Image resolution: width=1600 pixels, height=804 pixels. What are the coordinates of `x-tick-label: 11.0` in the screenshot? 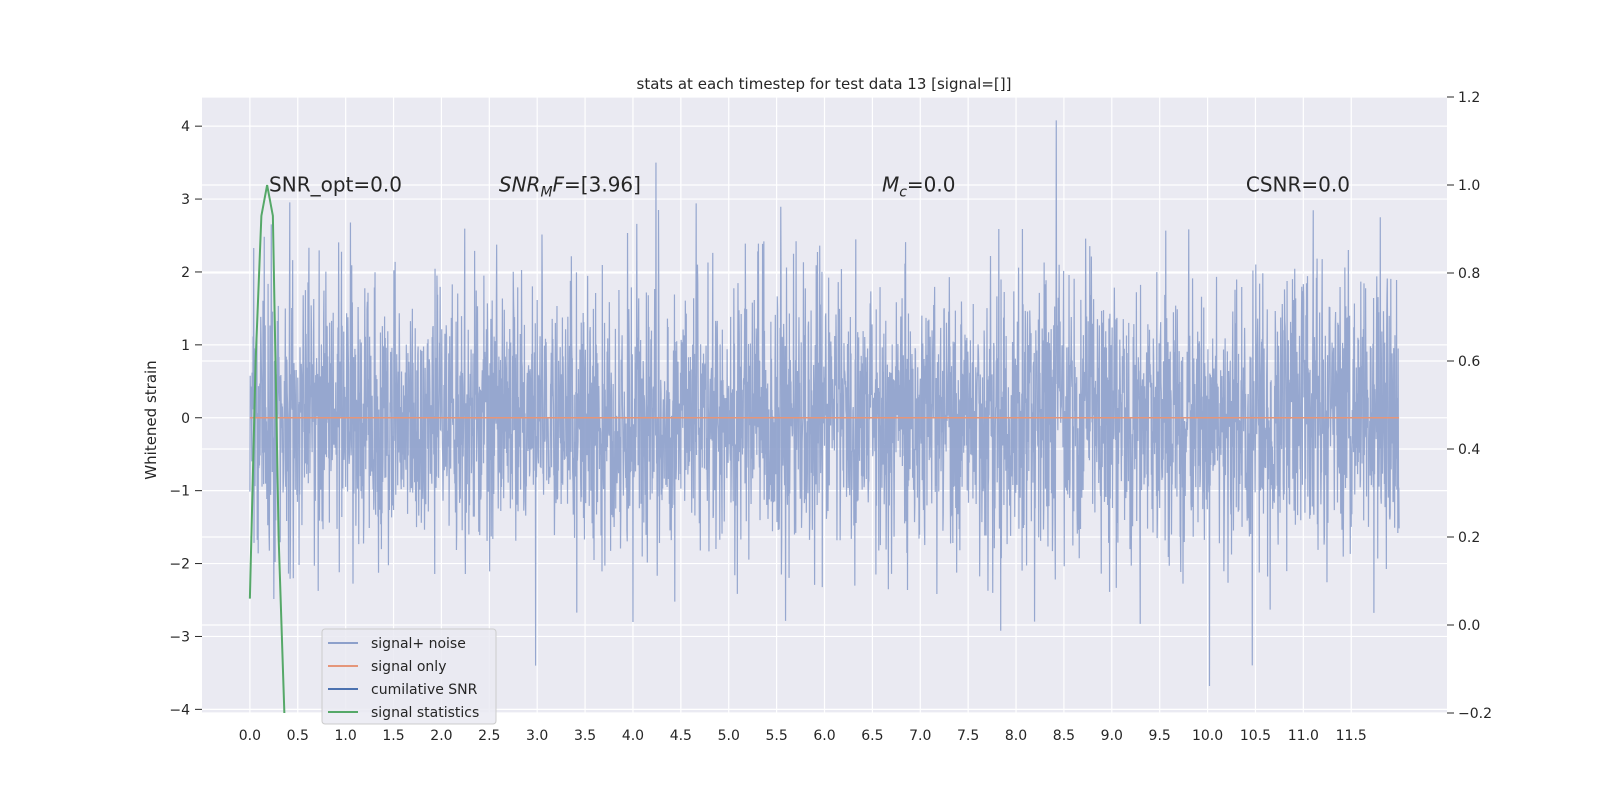 It's located at (1303, 736).